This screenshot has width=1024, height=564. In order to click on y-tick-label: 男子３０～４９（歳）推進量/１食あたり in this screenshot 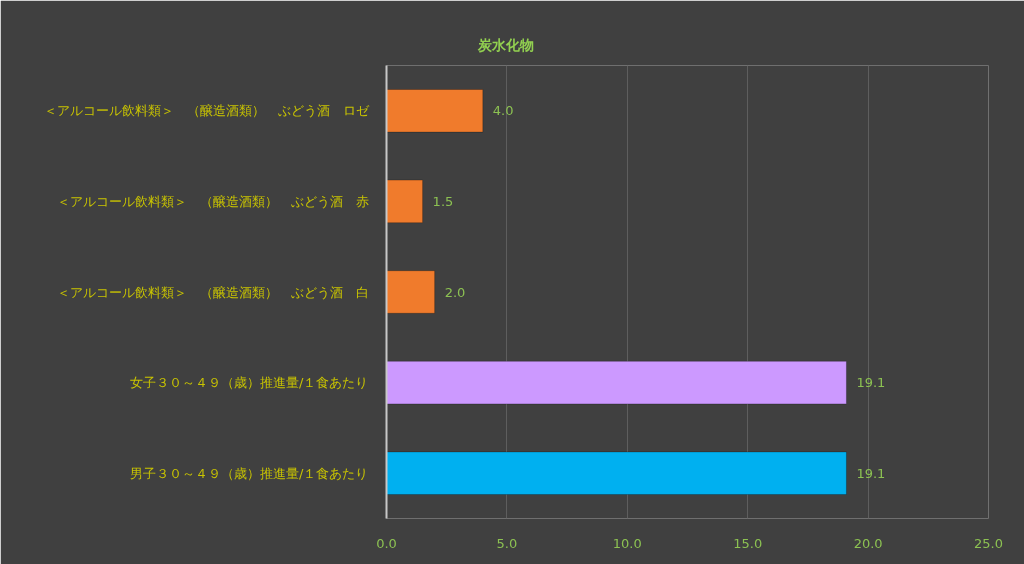, I will do `click(249, 473)`.